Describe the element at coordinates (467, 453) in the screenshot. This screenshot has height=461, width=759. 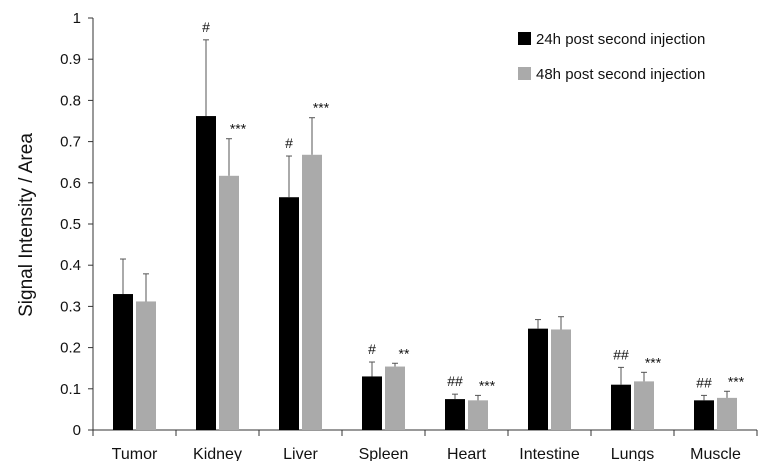
I see `x-tick-label: Heart` at that location.